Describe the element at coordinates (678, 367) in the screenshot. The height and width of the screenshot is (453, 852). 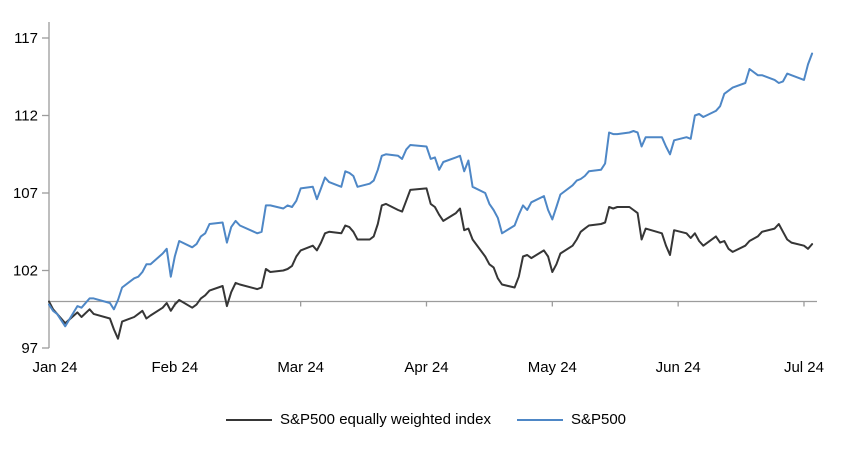
I see `x-axis-label: Jun 24` at that location.